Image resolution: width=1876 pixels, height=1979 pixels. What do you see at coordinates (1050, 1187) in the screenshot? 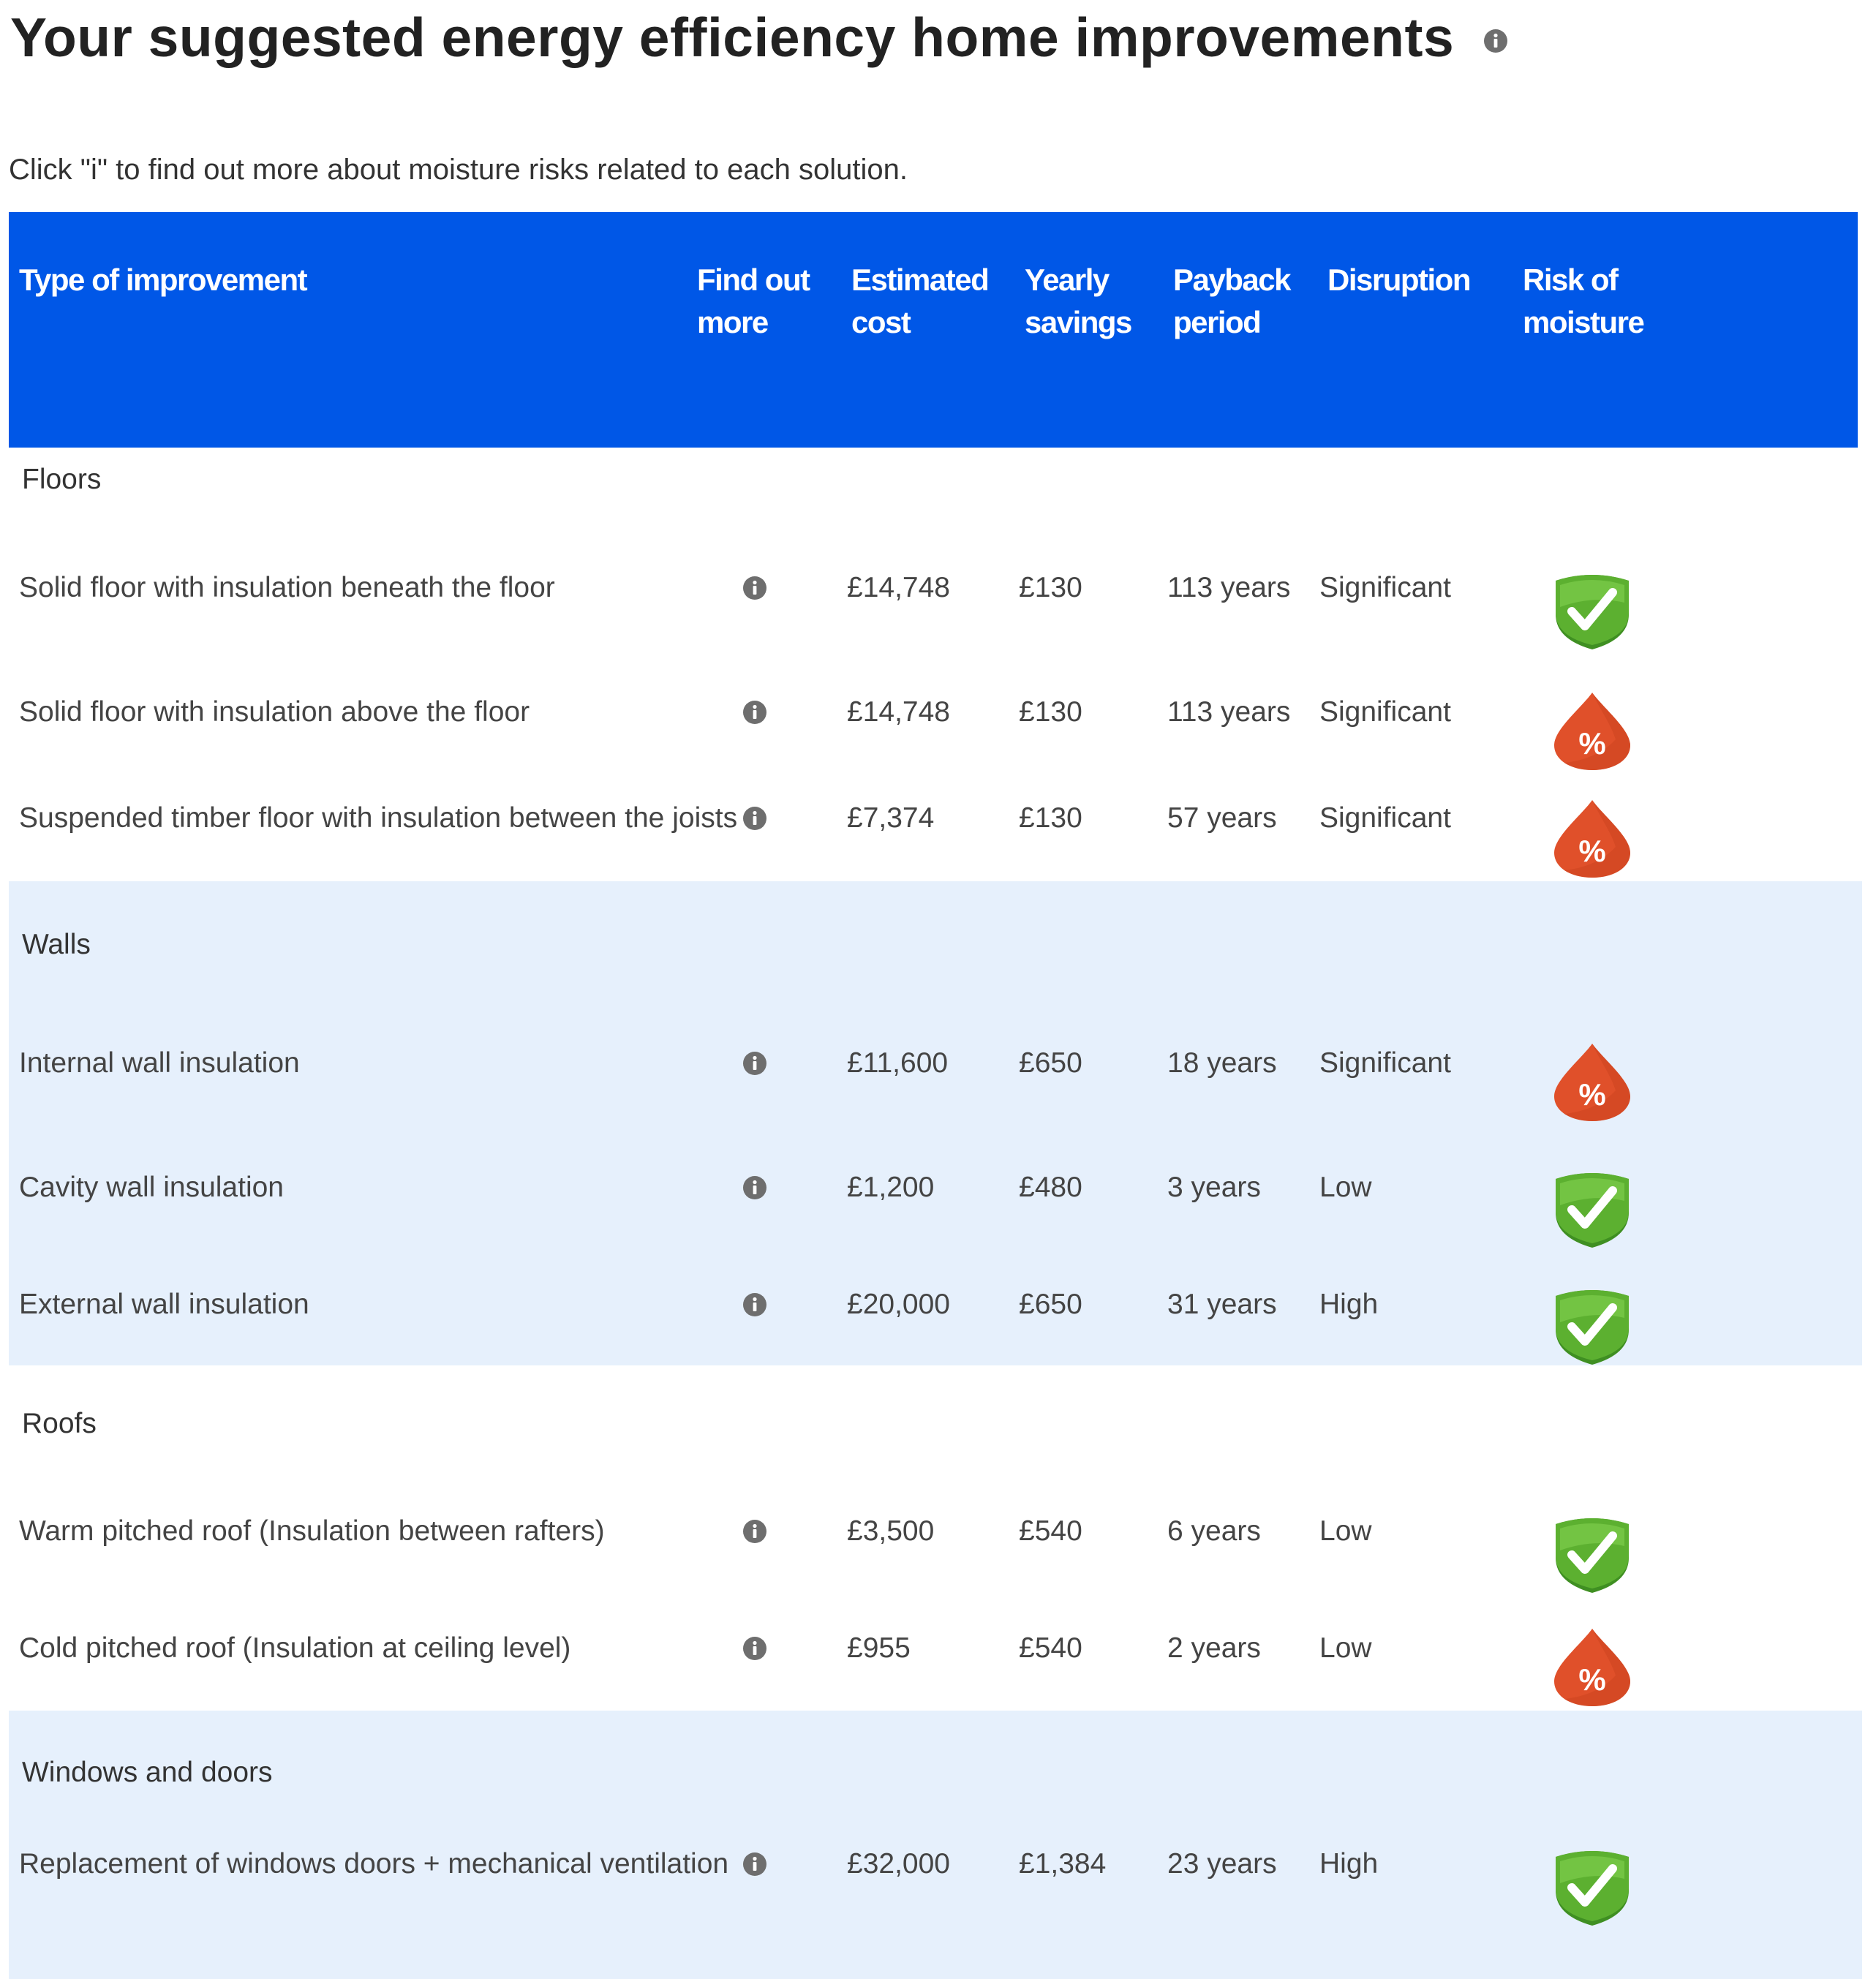
I see `yearly-savings: £480` at bounding box center [1050, 1187].